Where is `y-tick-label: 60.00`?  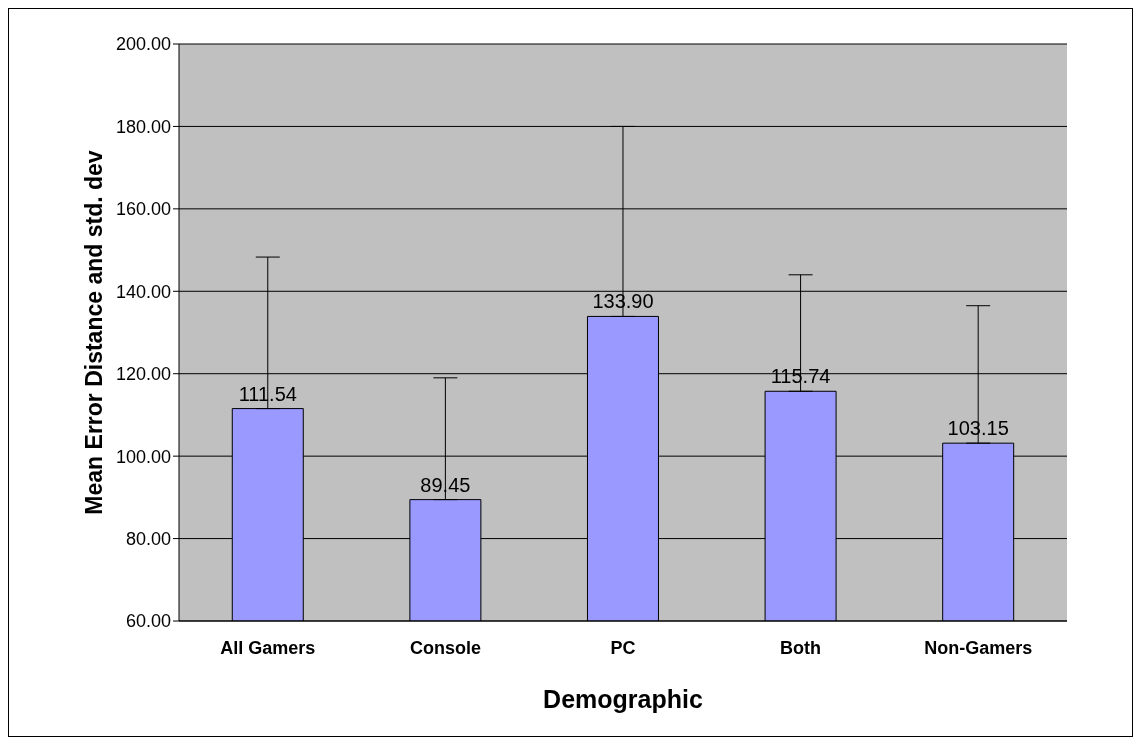
y-tick-label: 60.00 is located at coordinates (148, 621).